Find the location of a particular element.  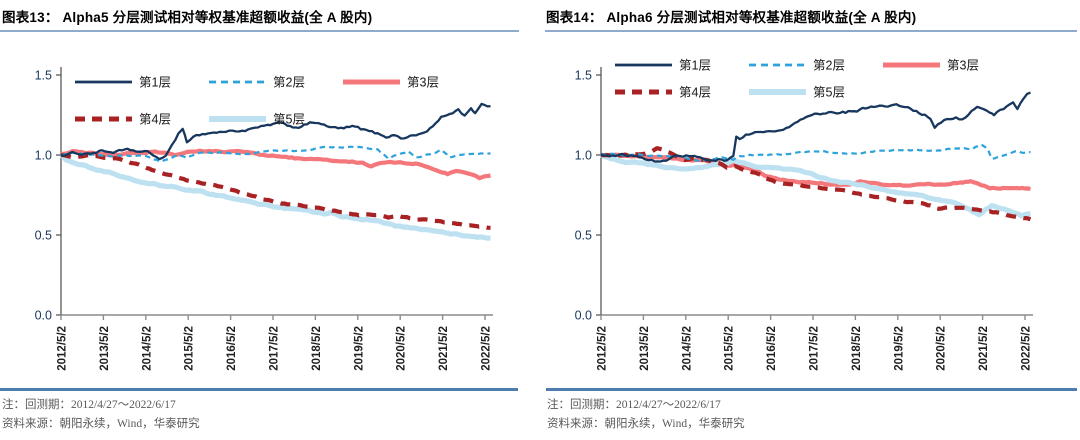

figure-13-title-underline is located at coordinates (259, 31).